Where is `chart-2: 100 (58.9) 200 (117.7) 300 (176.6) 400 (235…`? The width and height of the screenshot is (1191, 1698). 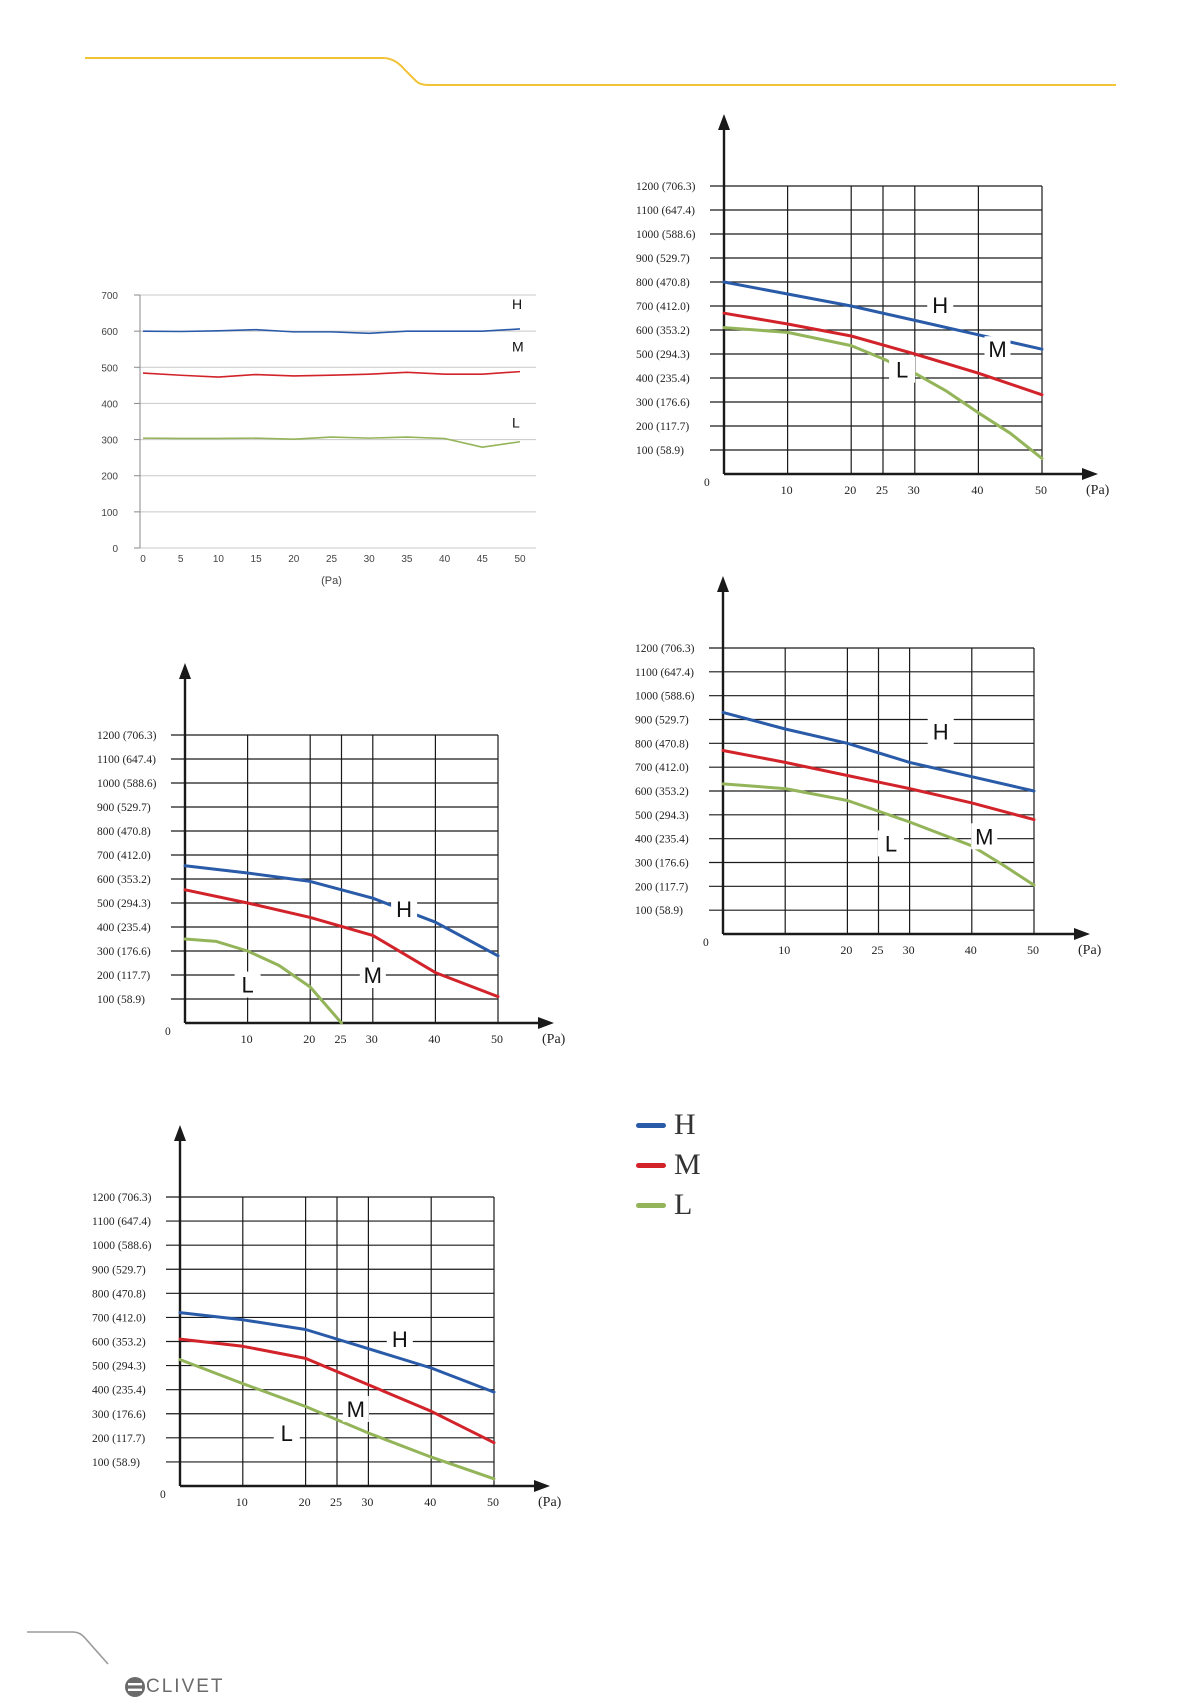 chart-2: 100 (58.9) 200 (117.7) 300 (176.6) 400 (235… is located at coordinates (873, 306).